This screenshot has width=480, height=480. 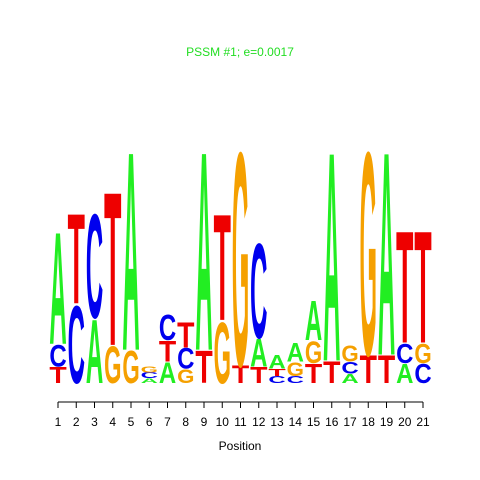 I want to click on x-tick-label: 4, so click(x=112, y=422).